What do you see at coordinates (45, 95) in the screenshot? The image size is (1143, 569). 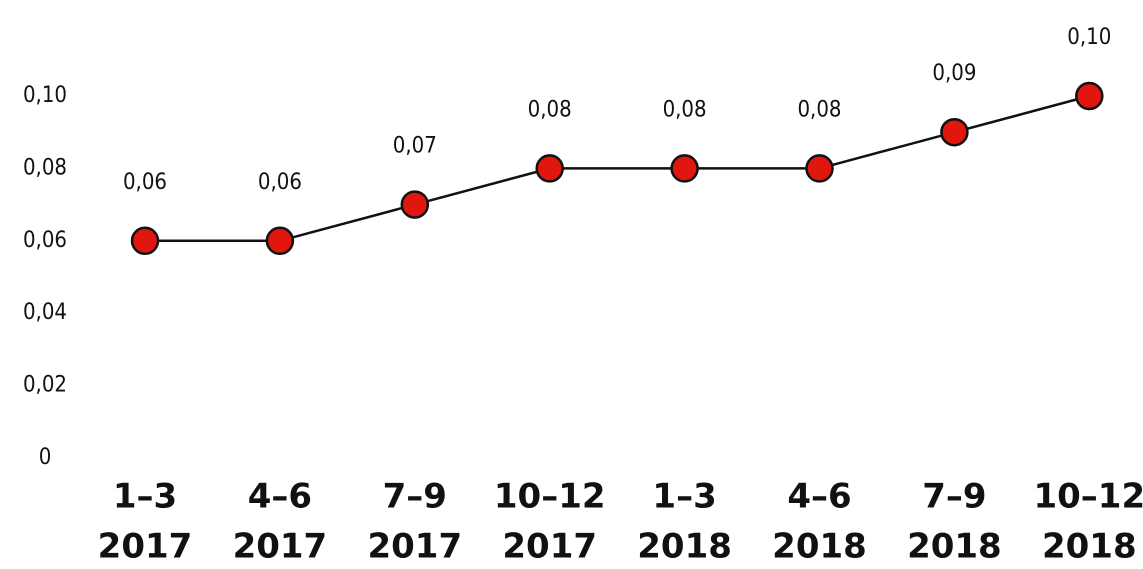 I see `y-tick-label: 0,10` at bounding box center [45, 95].